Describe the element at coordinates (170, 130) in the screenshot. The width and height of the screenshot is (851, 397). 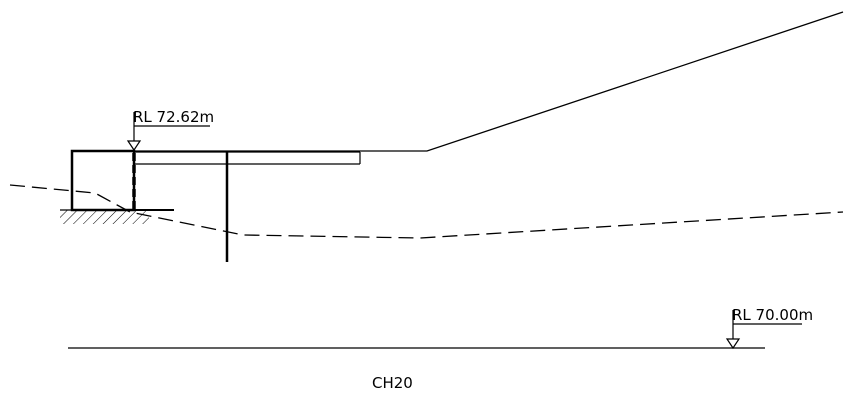
I see `rl-top-marker: RL 72.62m` at that location.